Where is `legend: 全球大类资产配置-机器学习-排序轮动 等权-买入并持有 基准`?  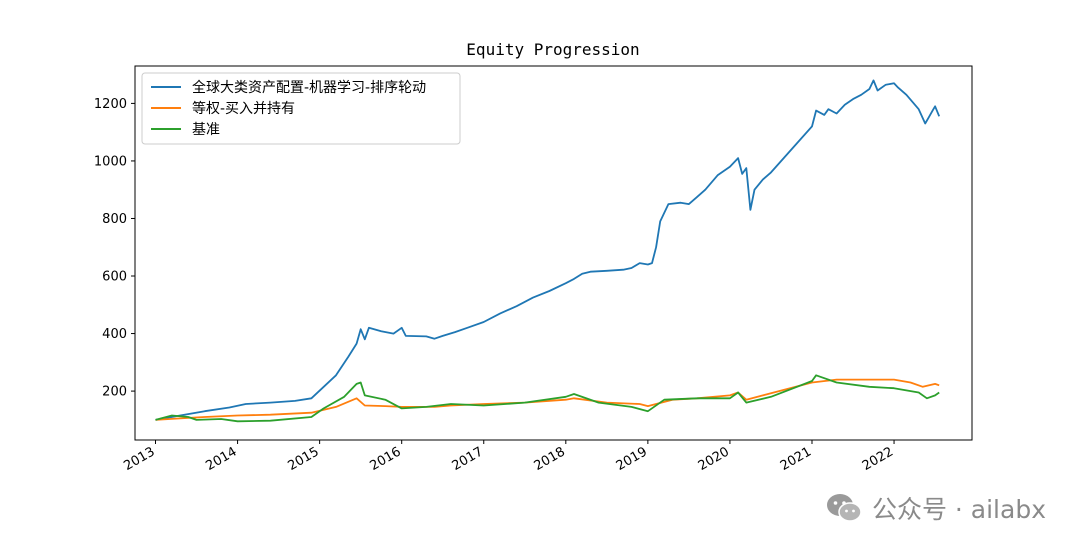 legend: 全球大类资产配置-机器学习-排序轮动 等权-买入并持有 基准 is located at coordinates (301, 108).